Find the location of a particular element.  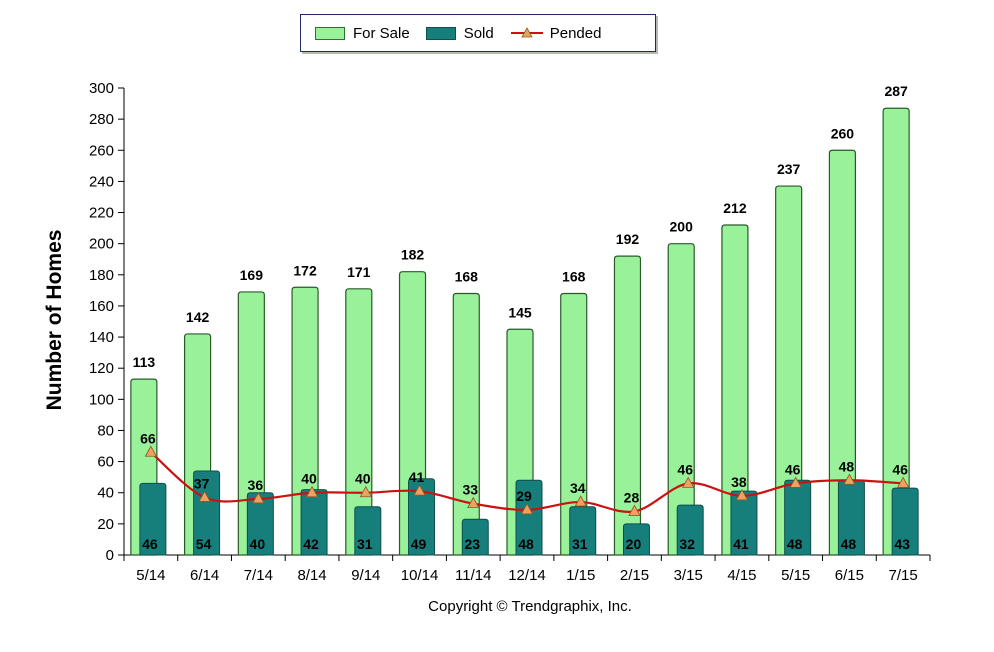

legend-item-for-sale: For Sale is located at coordinates (362, 33).